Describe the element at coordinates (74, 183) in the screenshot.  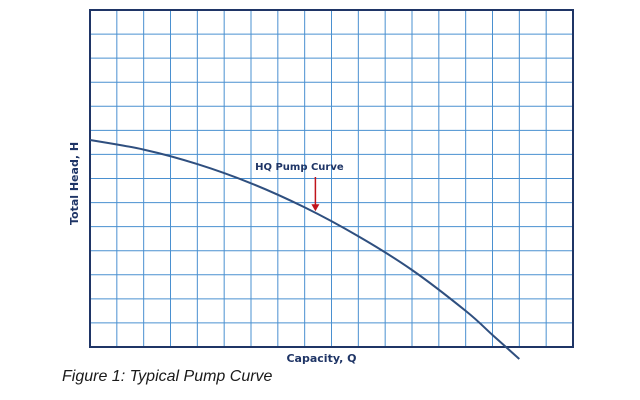
I see `y-axis-label: Total Head, H` at that location.